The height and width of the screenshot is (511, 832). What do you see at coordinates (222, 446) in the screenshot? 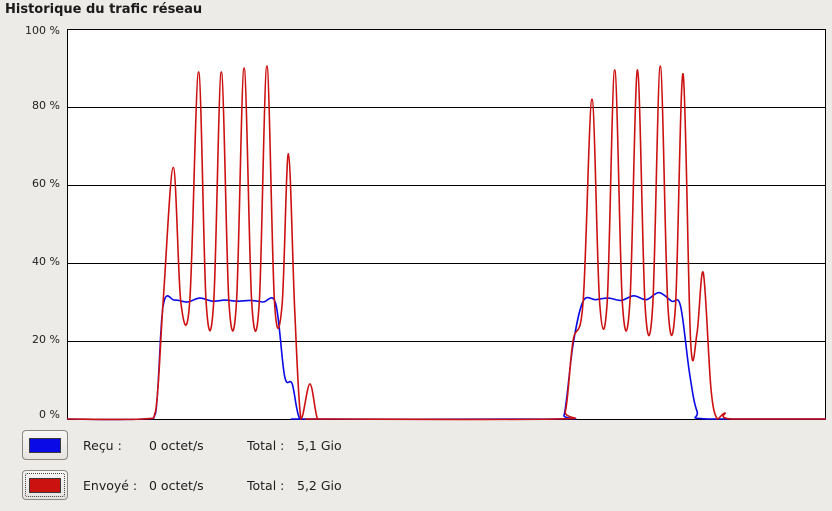
I see `legend-received-row: Reçu : 0 octet/s Total : 5,1 Gio` at bounding box center [222, 446].